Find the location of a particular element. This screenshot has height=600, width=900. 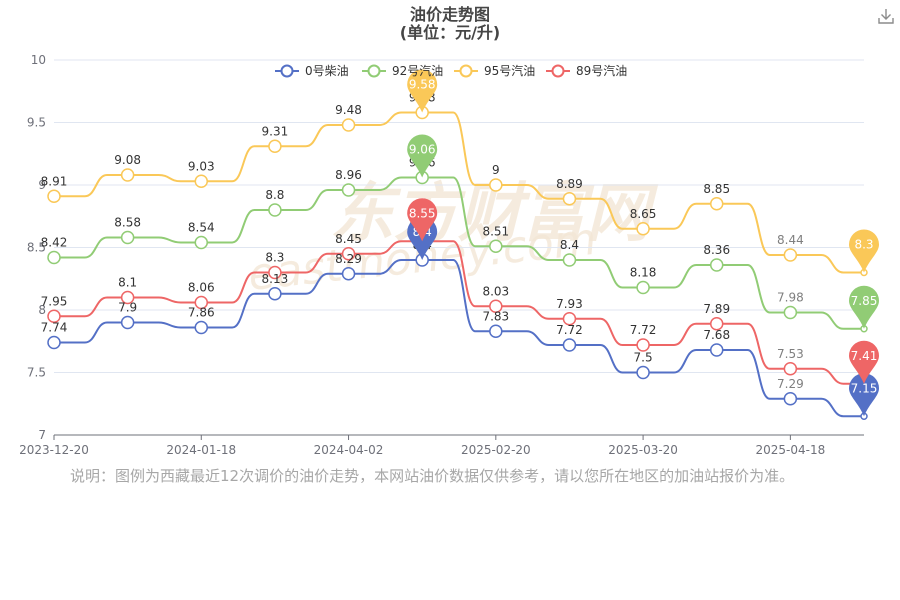

legend-label: 92号汽油 is located at coordinates (417, 70).